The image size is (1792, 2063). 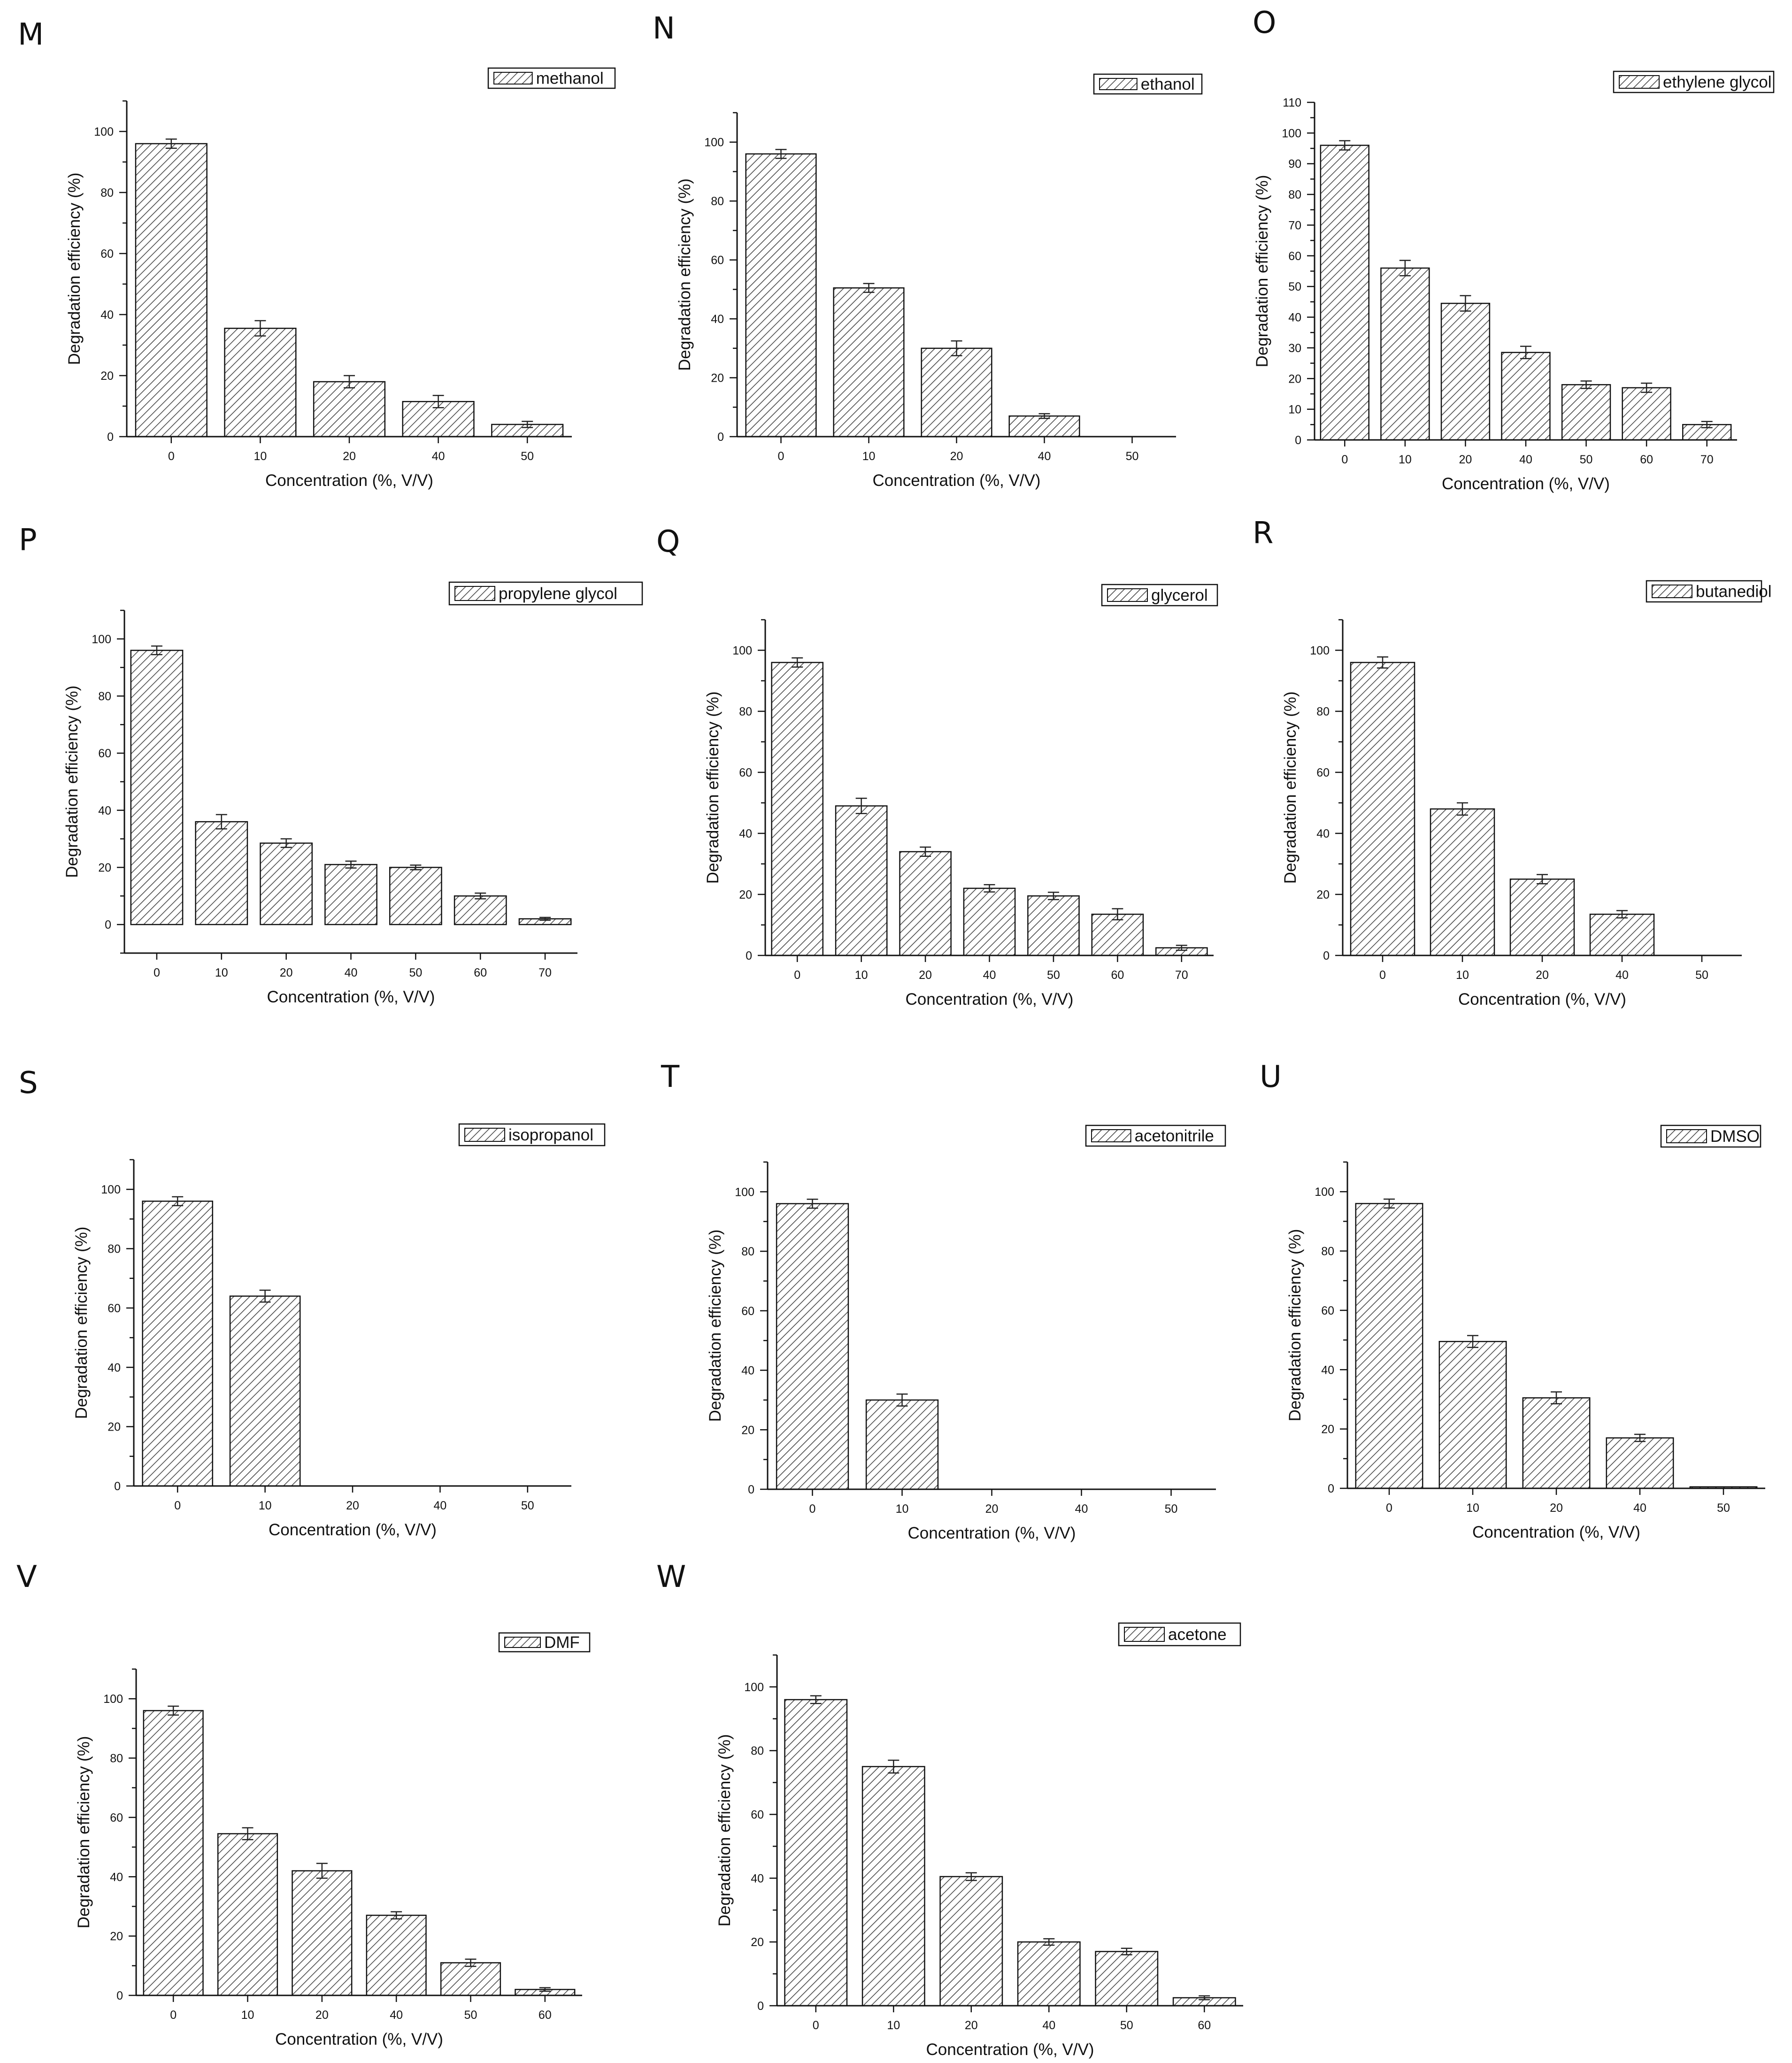 I want to click on panel-letter: U, so click(x=1271, y=1077).